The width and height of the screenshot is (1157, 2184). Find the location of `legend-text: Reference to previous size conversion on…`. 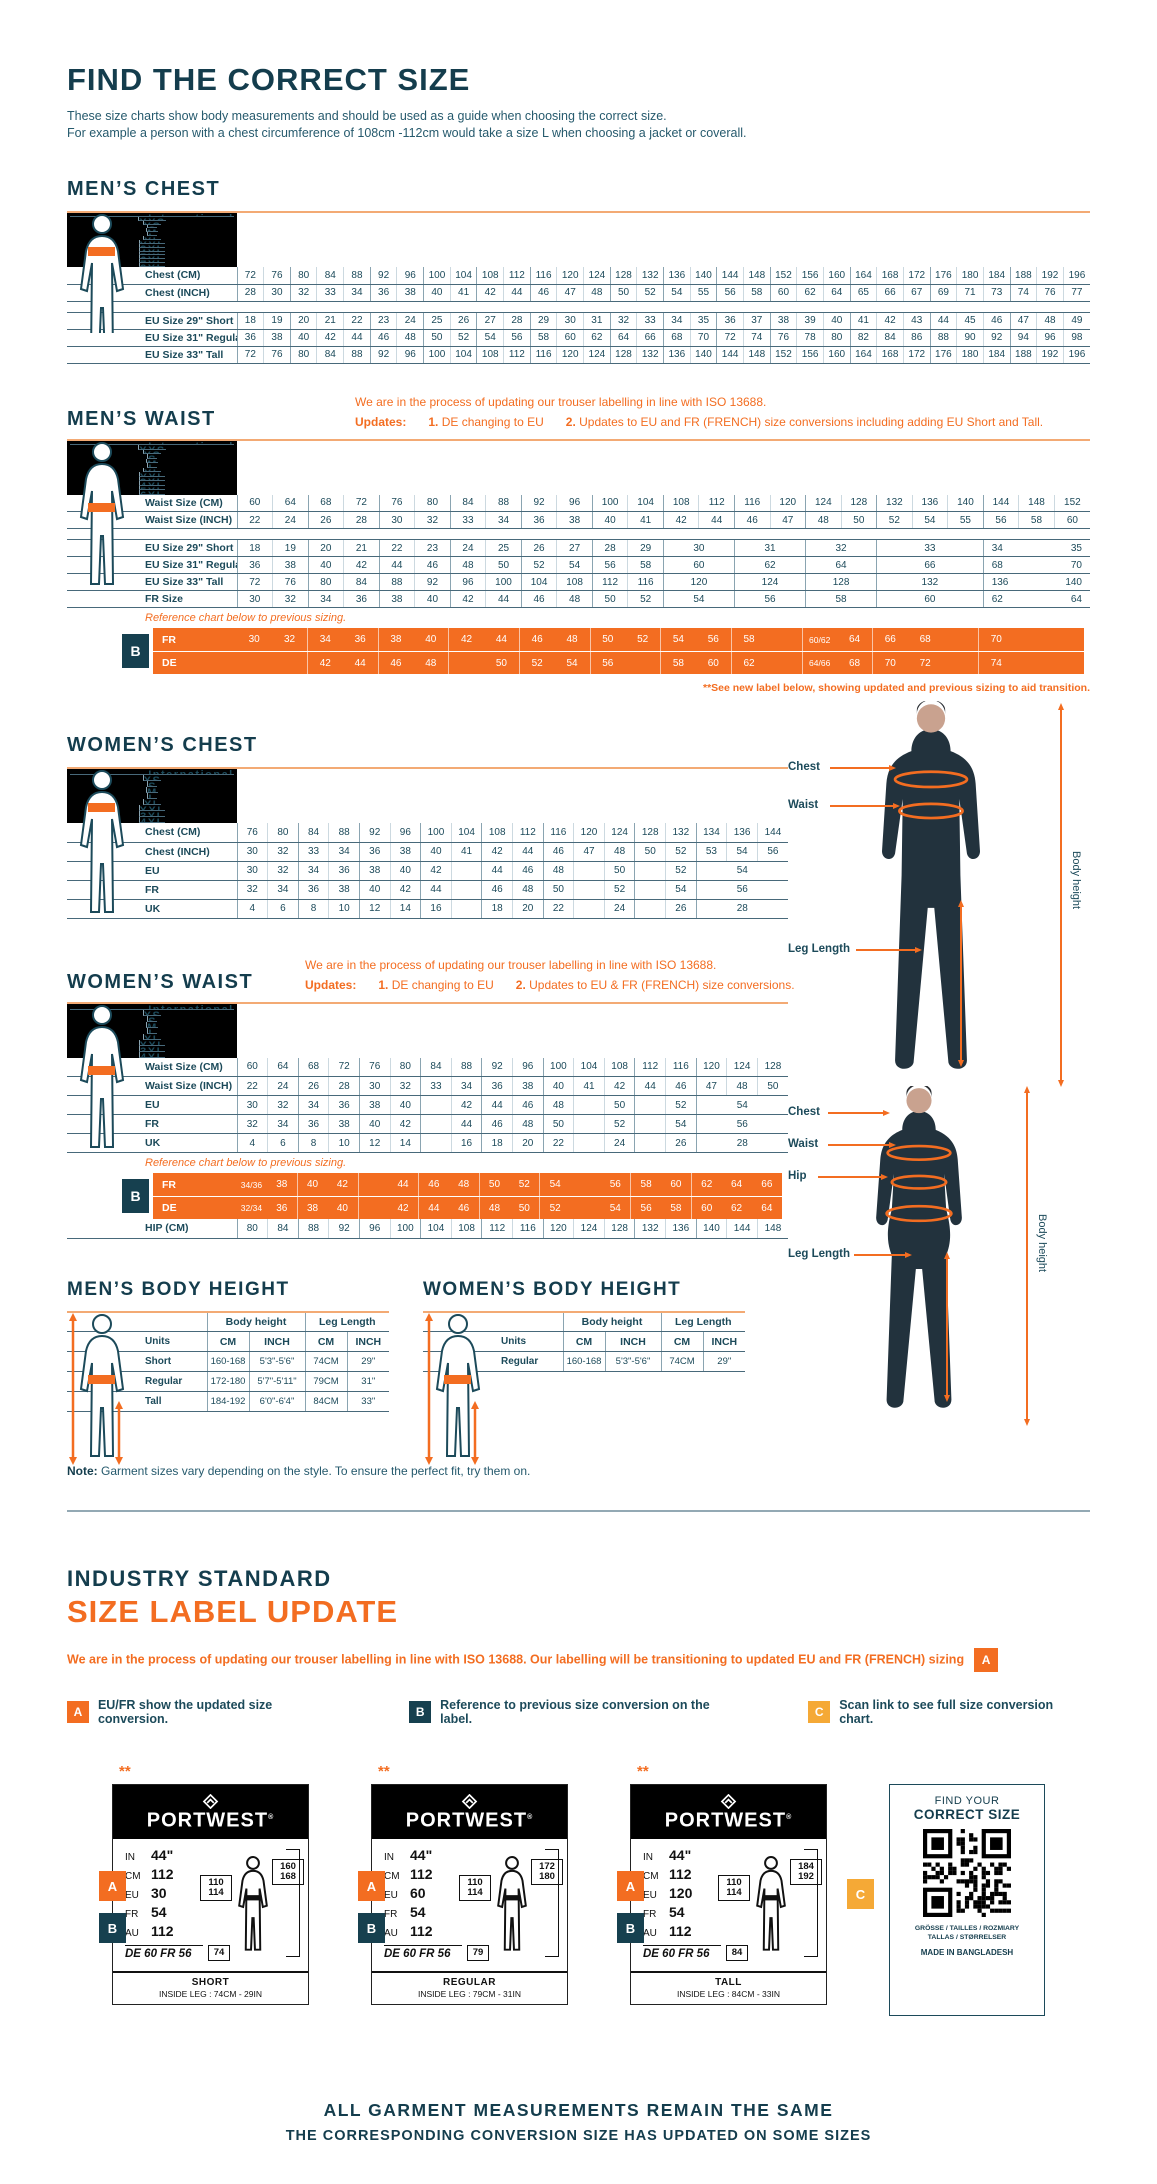

legend-text: Reference to previous size conversion on… is located at coordinates (575, 1712).